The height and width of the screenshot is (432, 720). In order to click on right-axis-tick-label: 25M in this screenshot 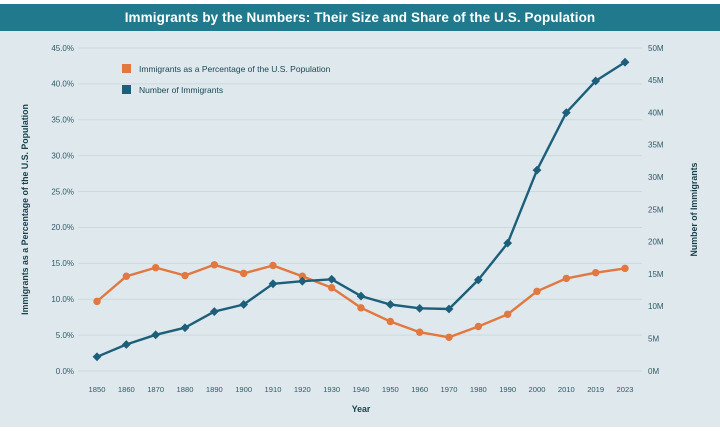, I will do `click(656, 209)`.